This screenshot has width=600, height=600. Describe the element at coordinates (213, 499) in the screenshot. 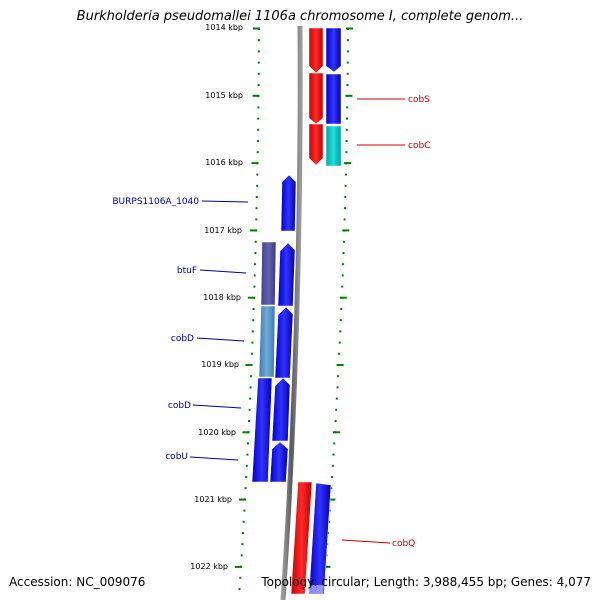

I see `tick-label: 1021 kbp` at that location.